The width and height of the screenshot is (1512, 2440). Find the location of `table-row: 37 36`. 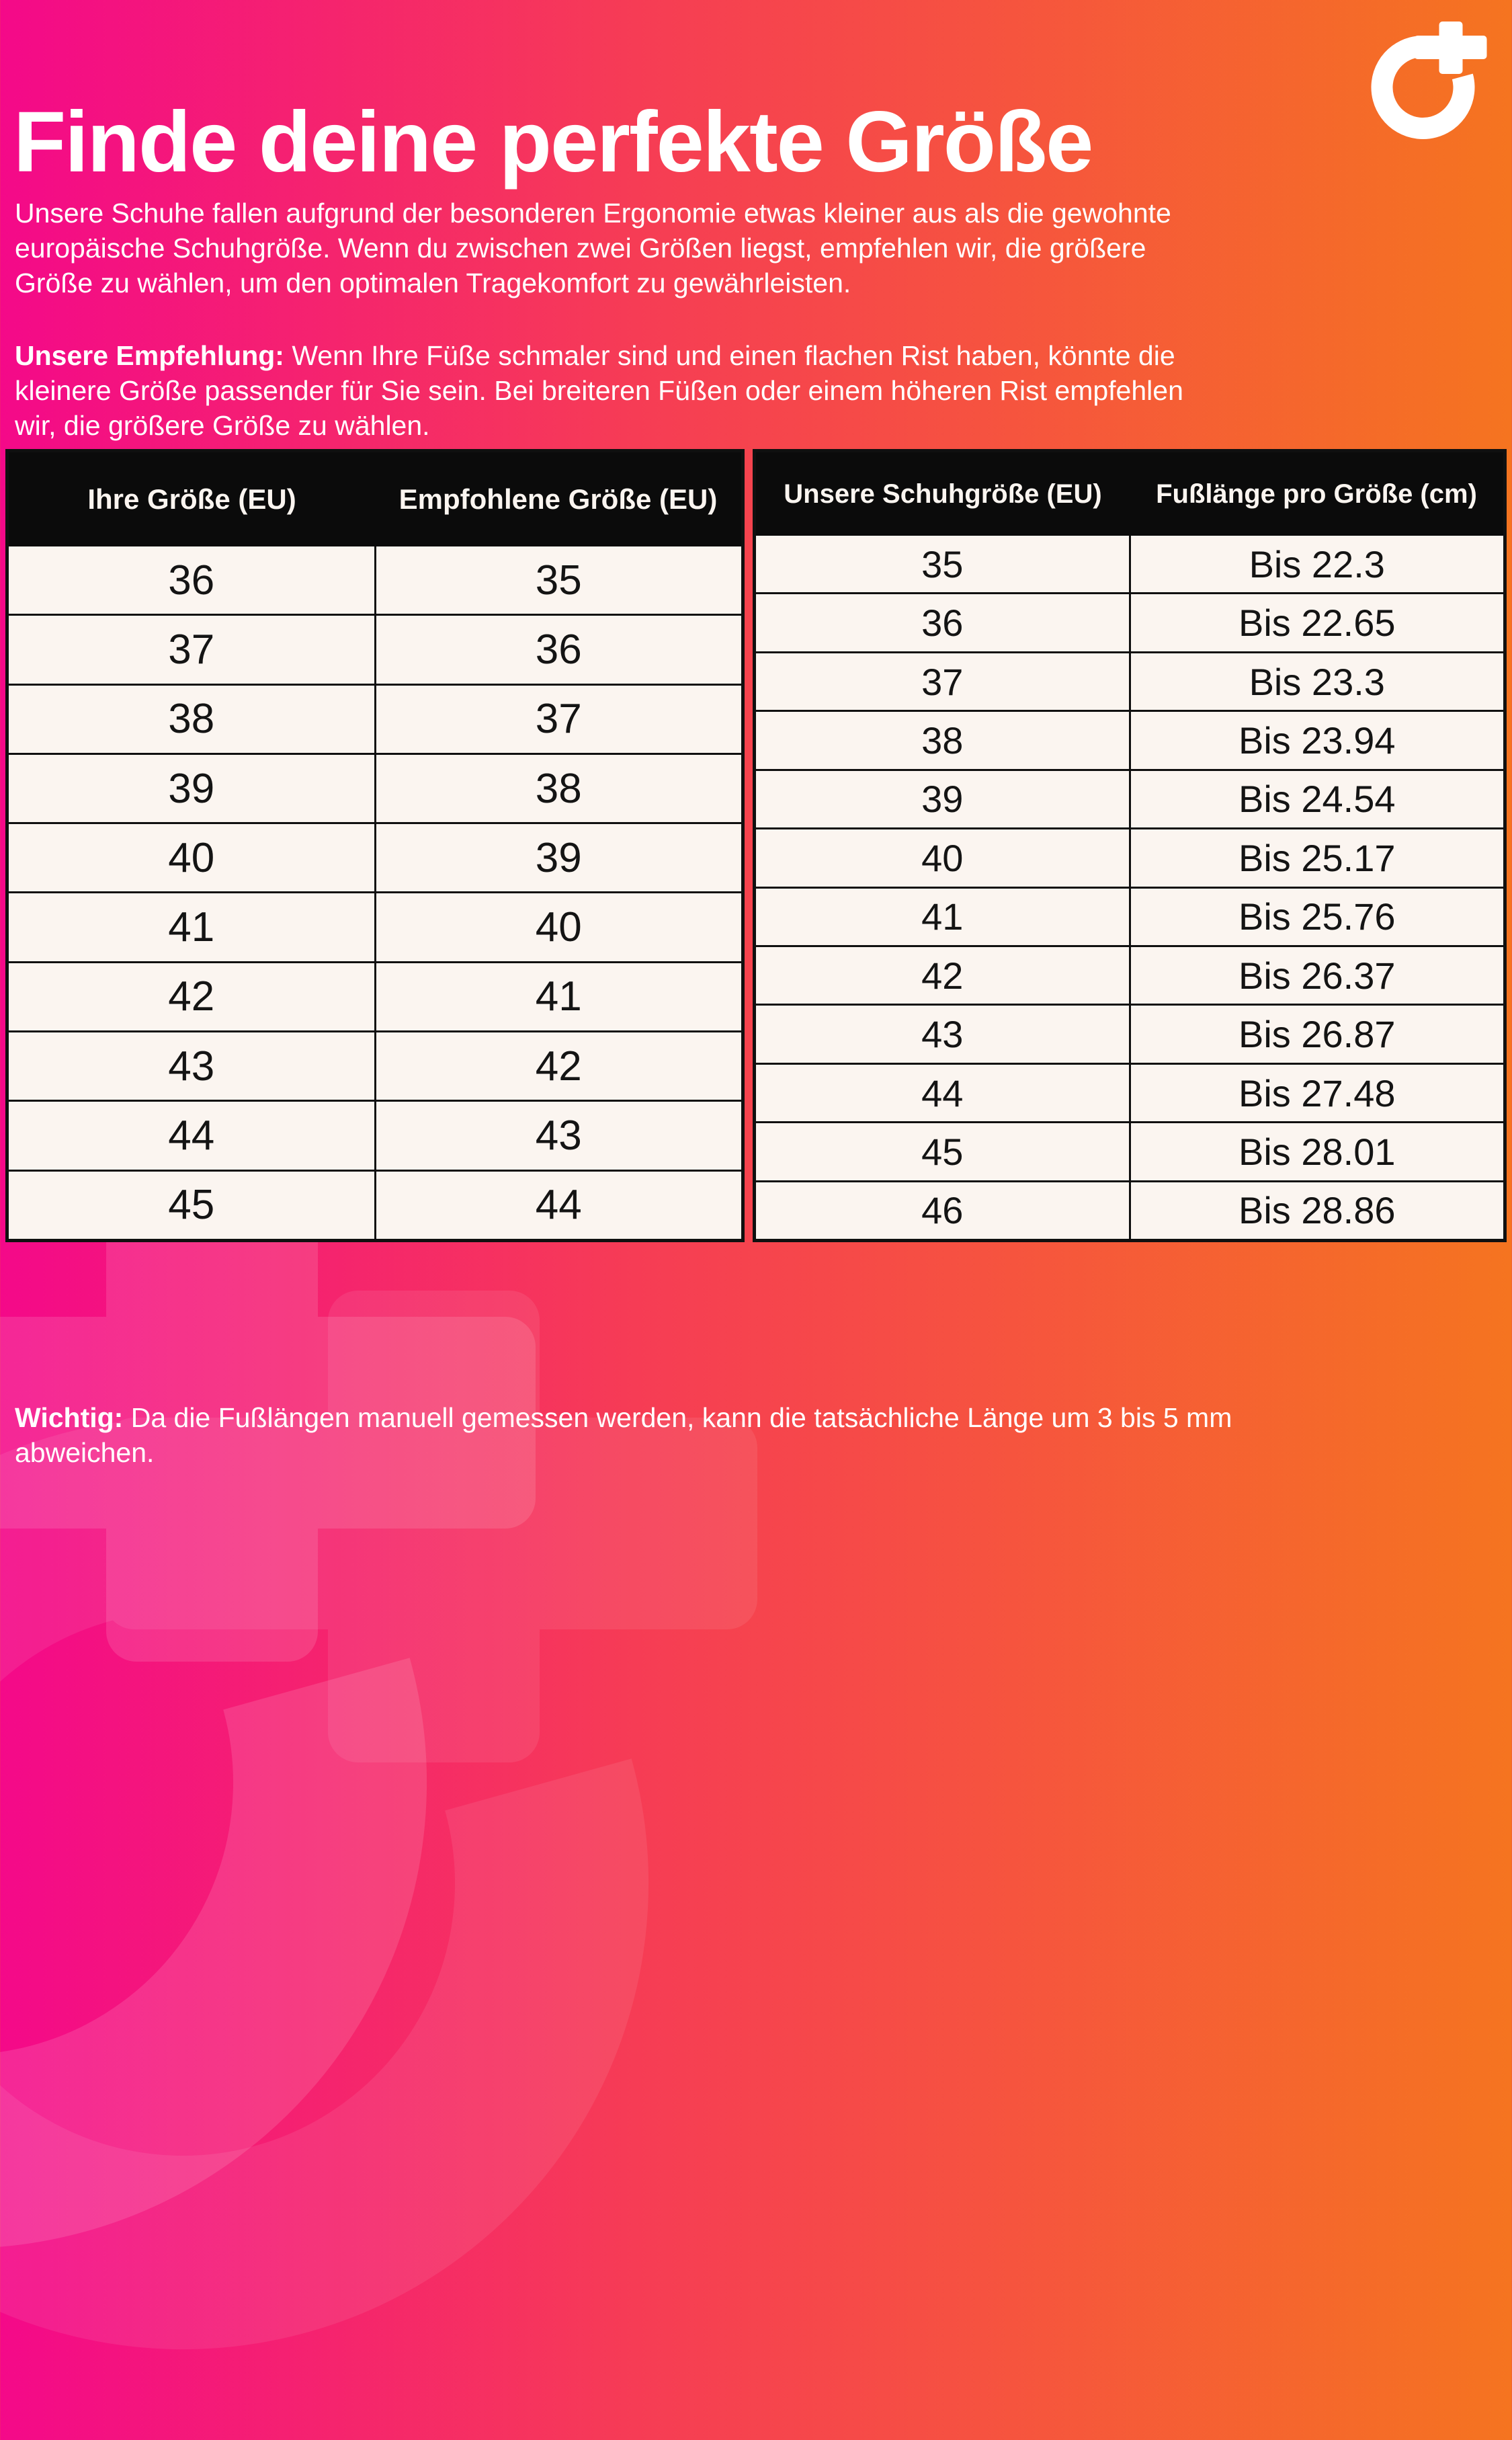

table-row: 37 36 is located at coordinates (376, 649).